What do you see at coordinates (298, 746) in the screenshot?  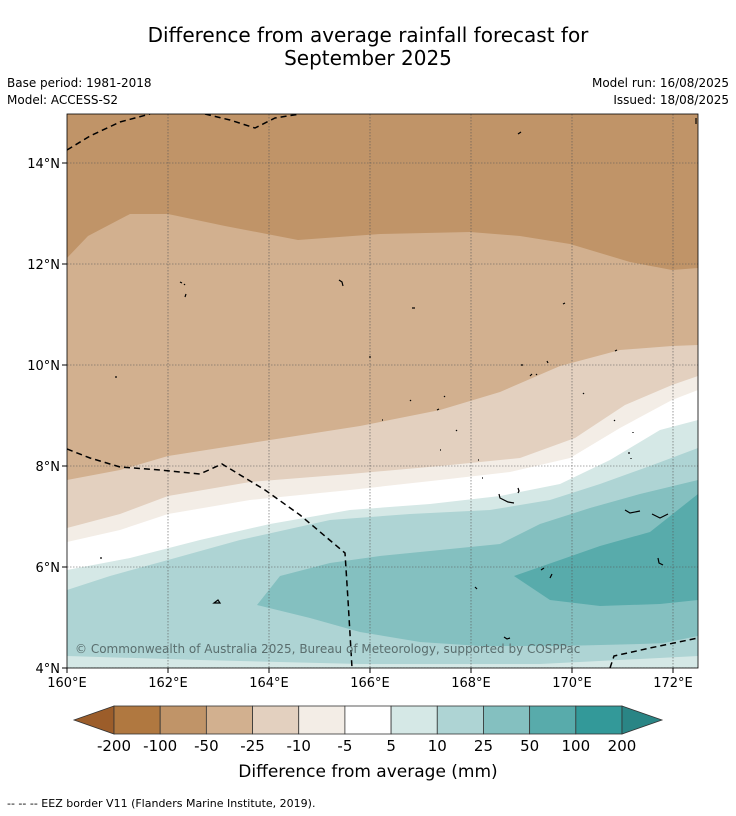 I see `colorbar-tick-label: -10` at bounding box center [298, 746].